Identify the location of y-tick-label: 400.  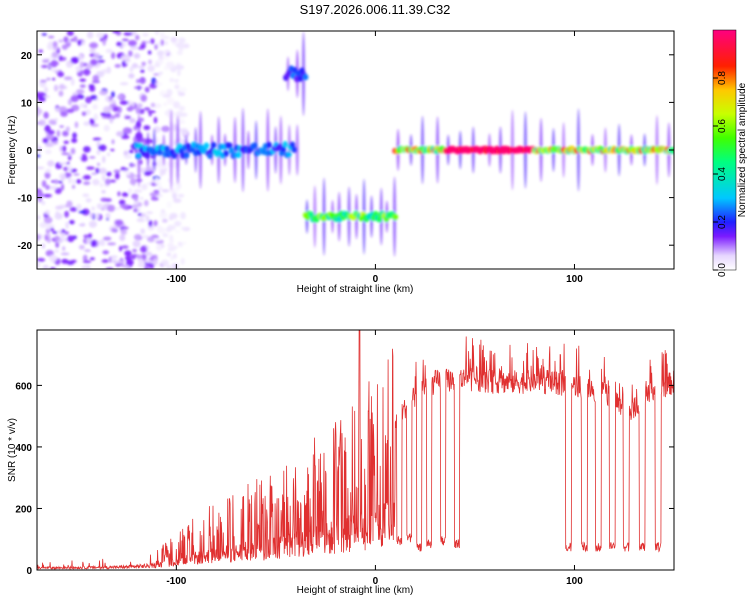
(23, 448).